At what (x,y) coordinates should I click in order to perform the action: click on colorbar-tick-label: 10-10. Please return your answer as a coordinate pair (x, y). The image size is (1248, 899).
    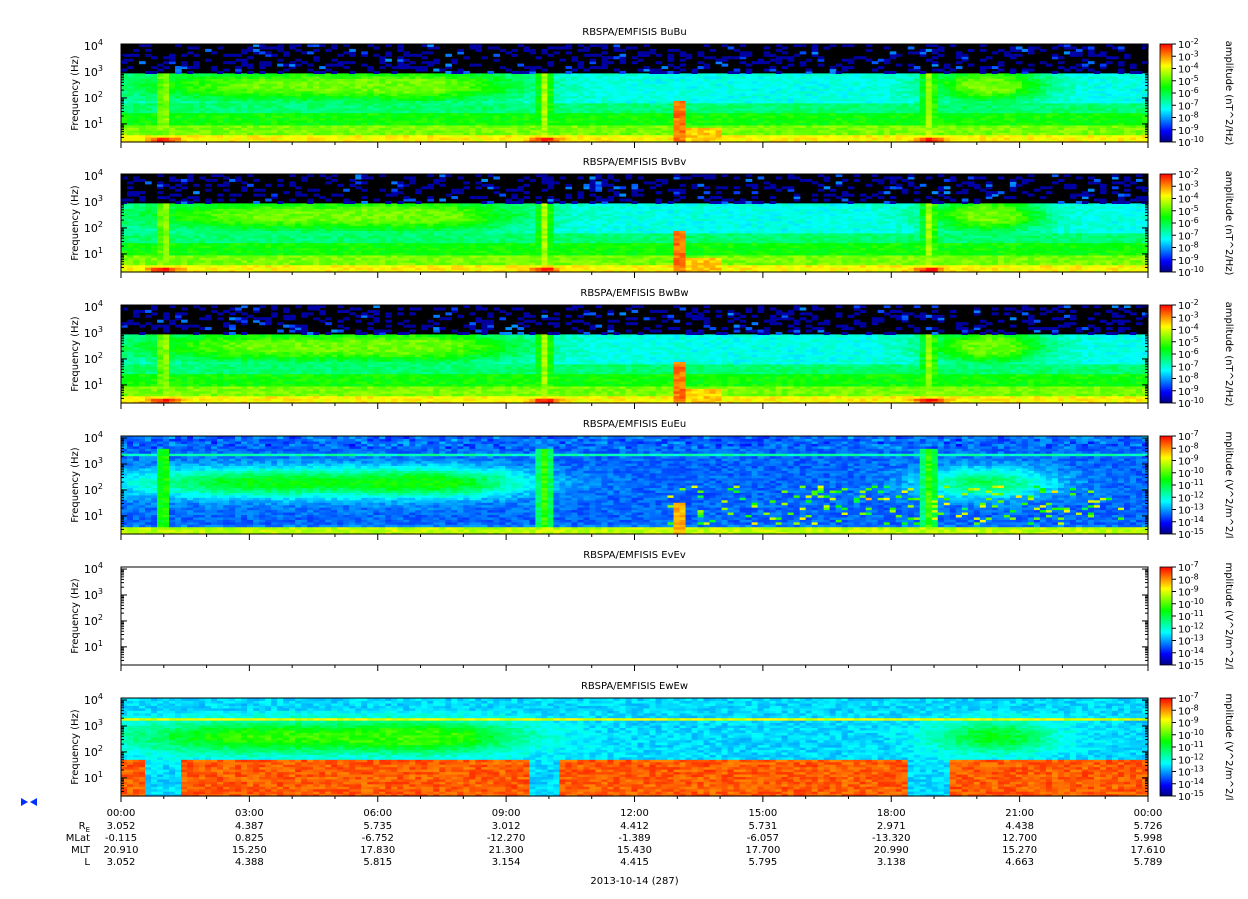
    Looking at the image, I should click on (1191, 272).